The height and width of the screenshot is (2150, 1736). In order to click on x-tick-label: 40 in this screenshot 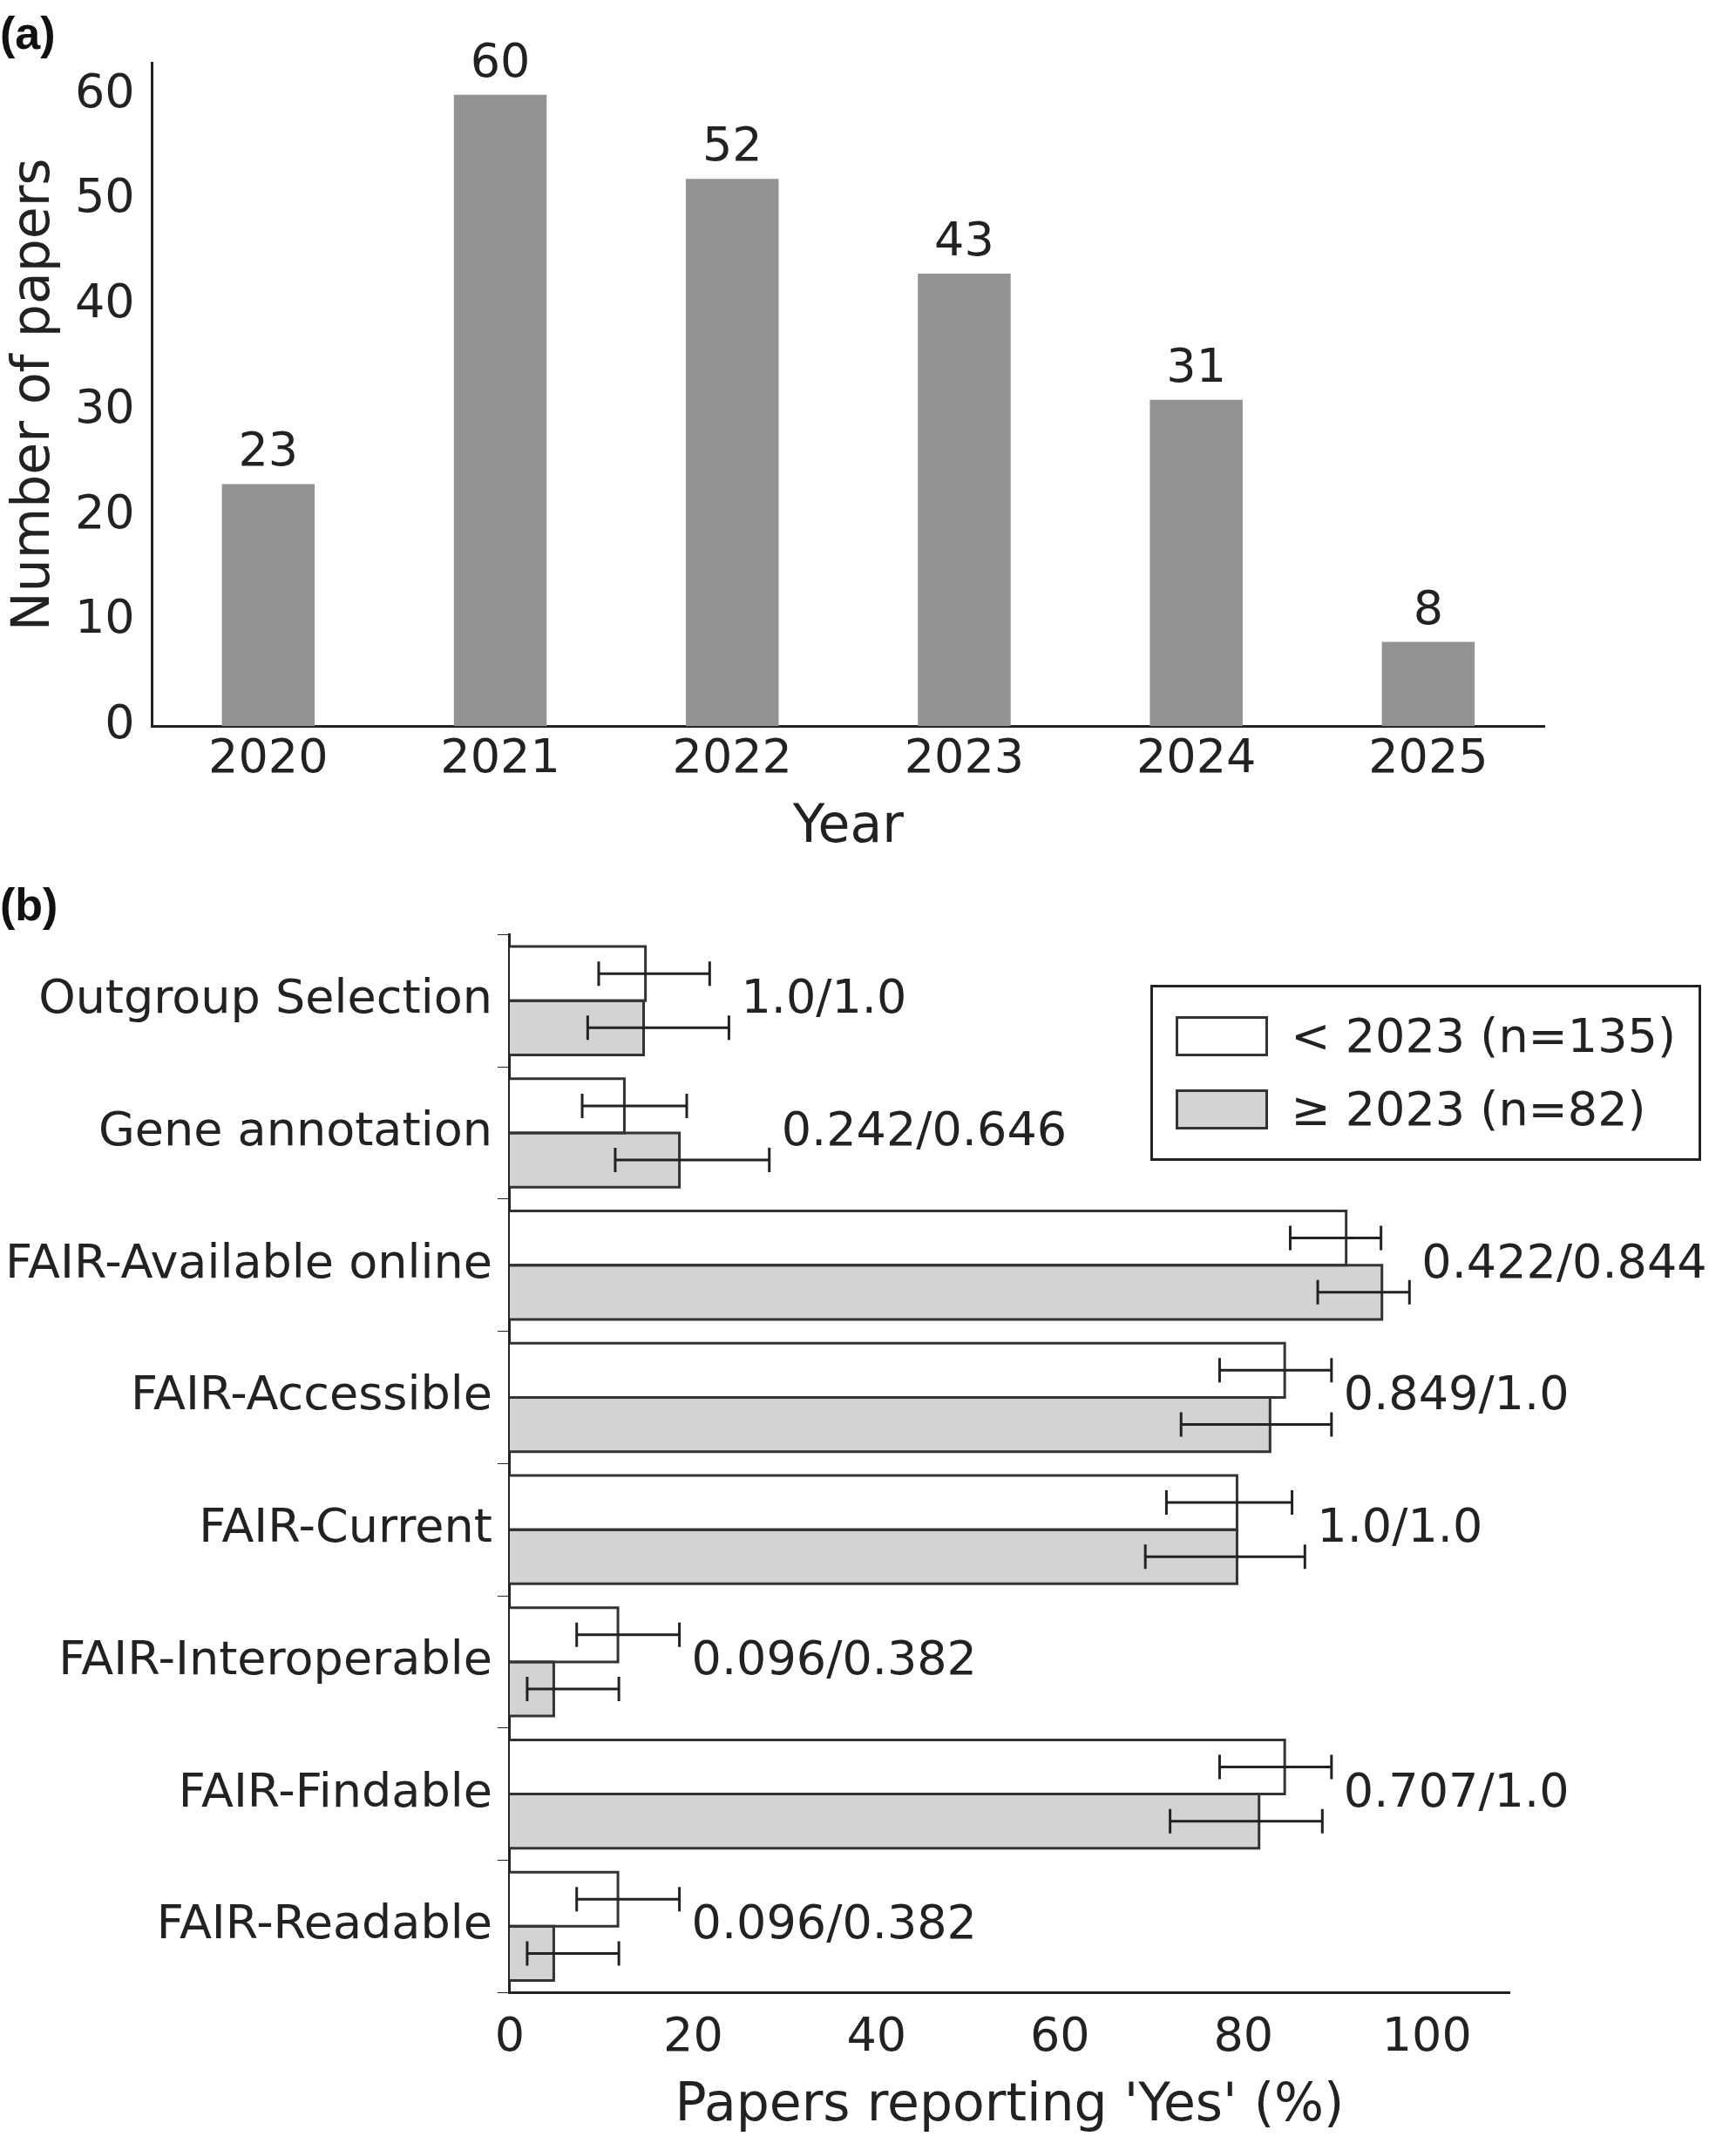, I will do `click(876, 2034)`.